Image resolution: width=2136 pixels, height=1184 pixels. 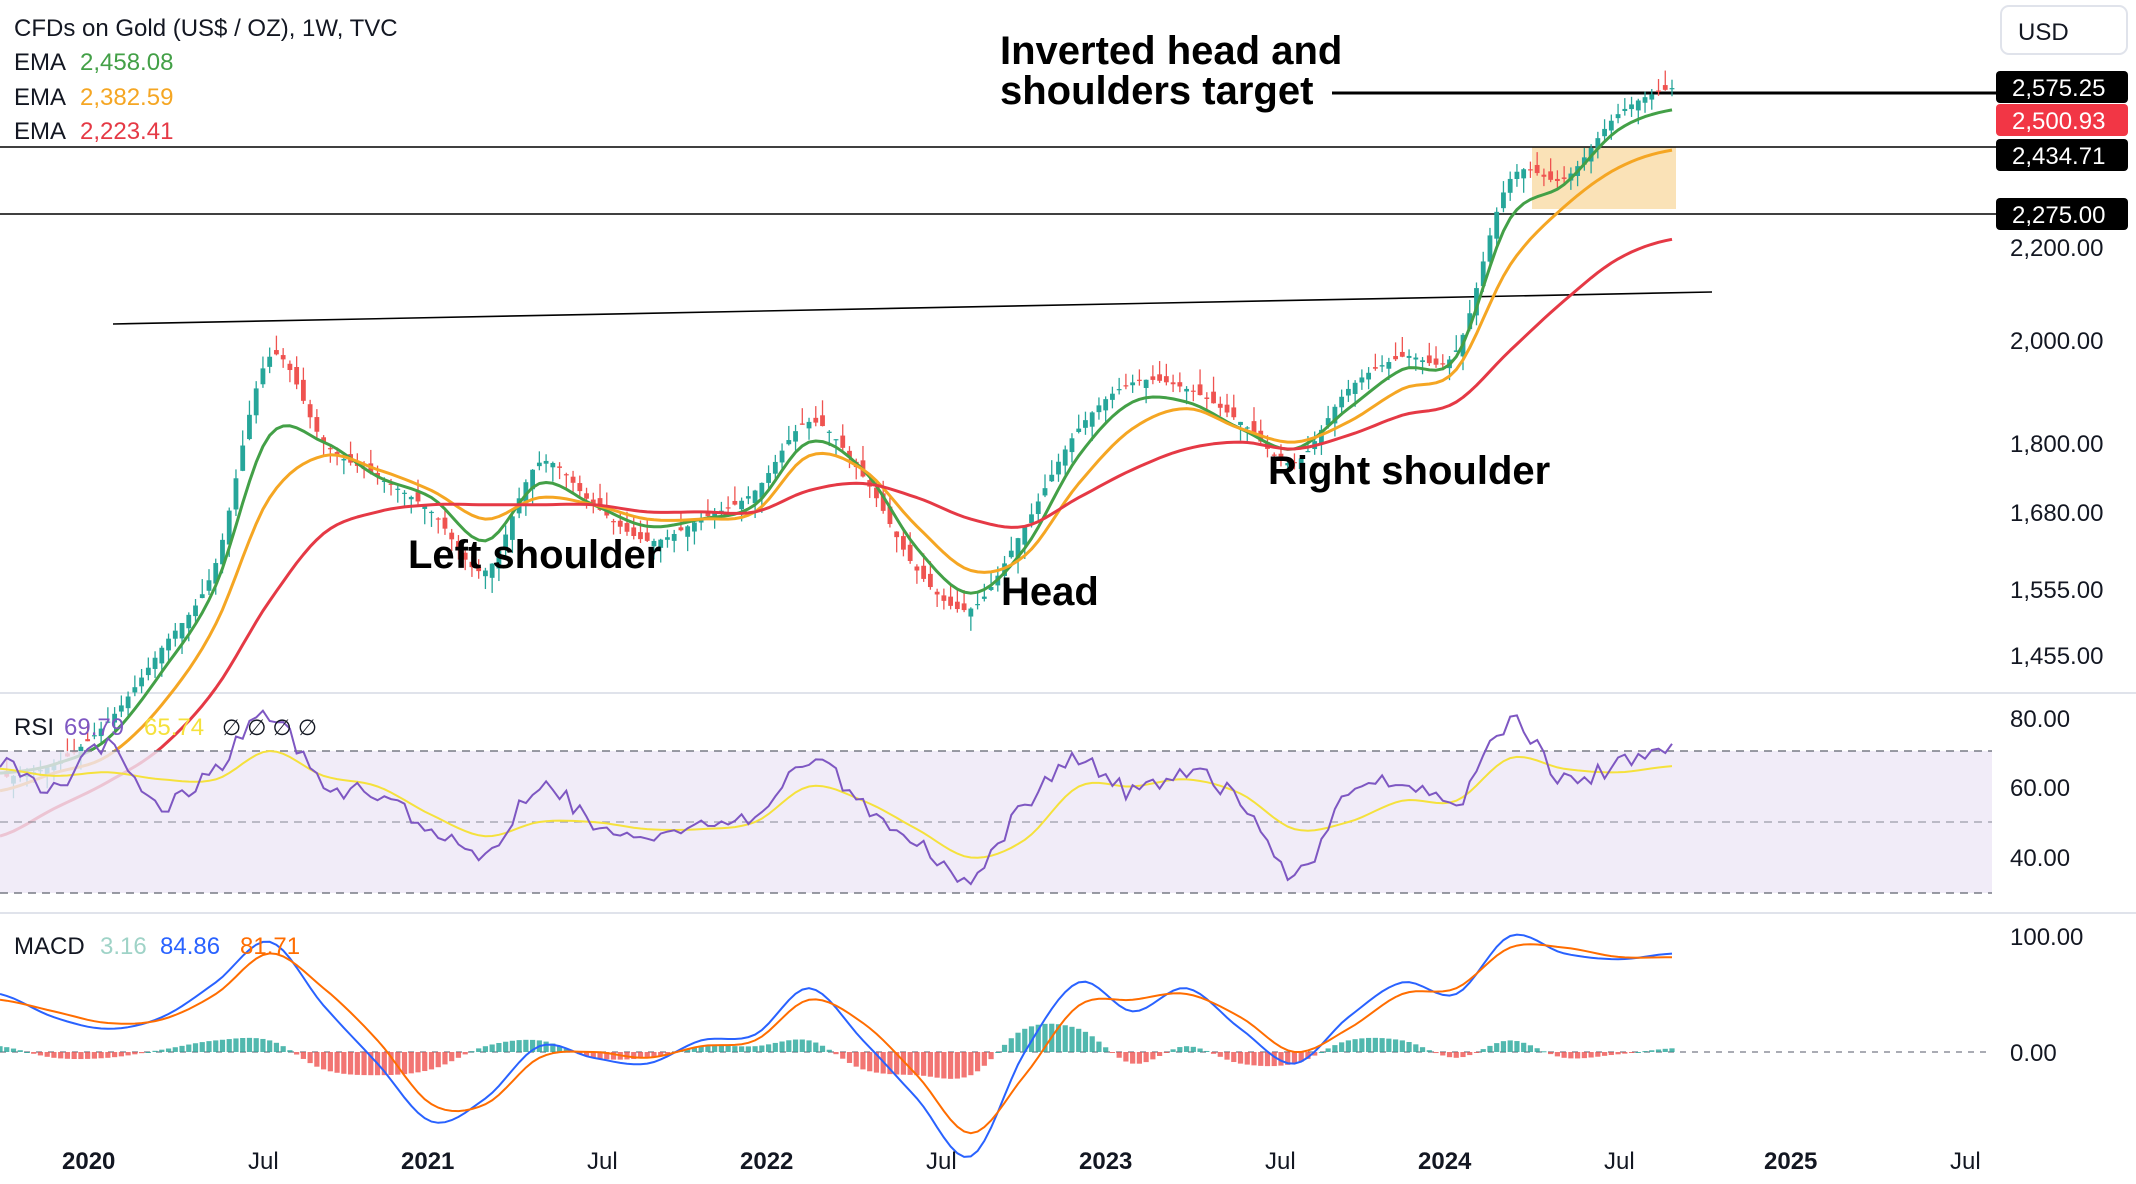 I want to click on left-shoulder-label: Left shoulder, so click(x=534, y=555).